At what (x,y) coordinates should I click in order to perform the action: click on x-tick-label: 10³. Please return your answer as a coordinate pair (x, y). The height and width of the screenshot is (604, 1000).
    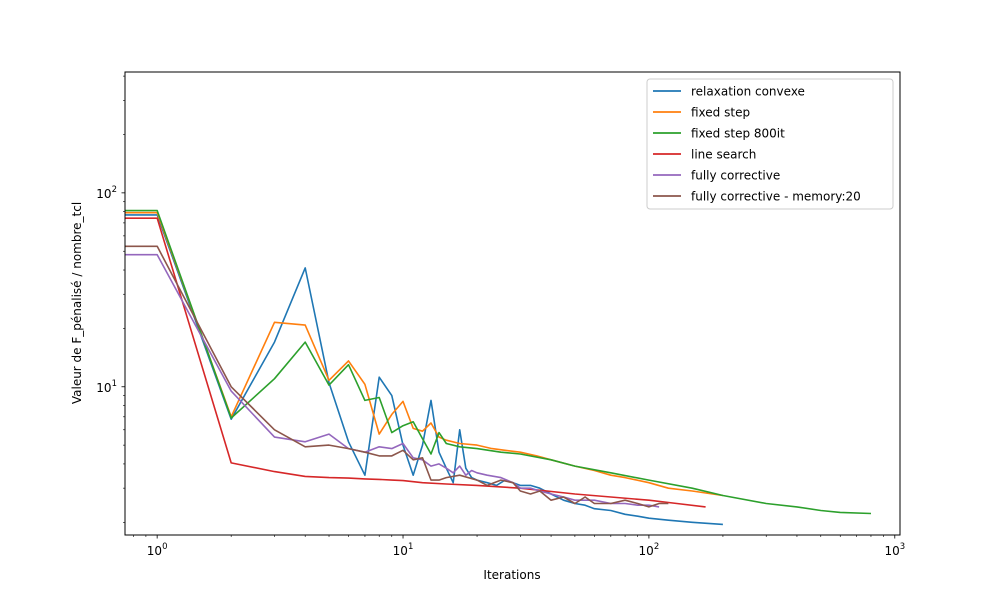
    Looking at the image, I should click on (894, 550).